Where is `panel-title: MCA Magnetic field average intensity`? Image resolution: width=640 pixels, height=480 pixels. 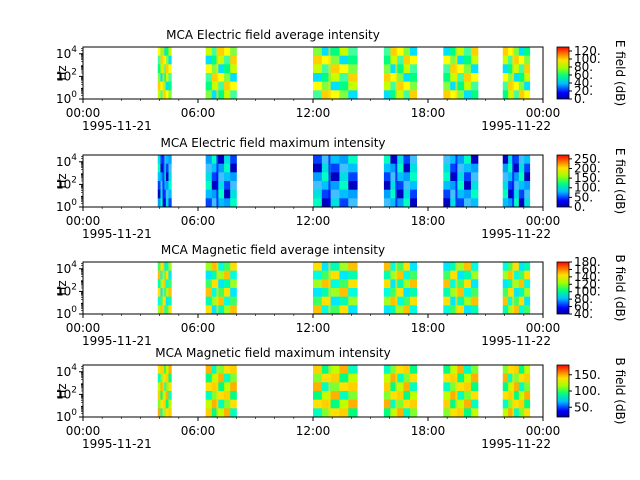 panel-title: MCA Magnetic field average intensity is located at coordinates (273, 250).